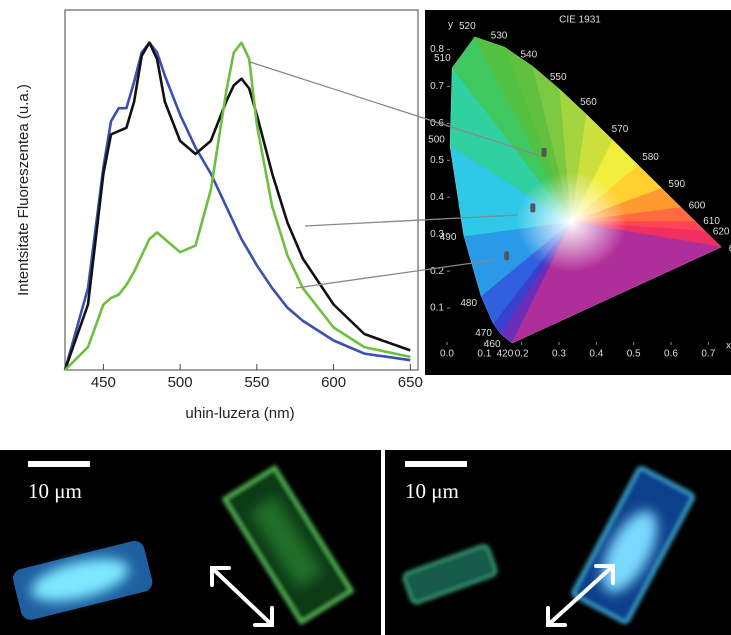  Describe the element at coordinates (671, 354) in the screenshot. I see `x-tick-label: 0.6` at that location.